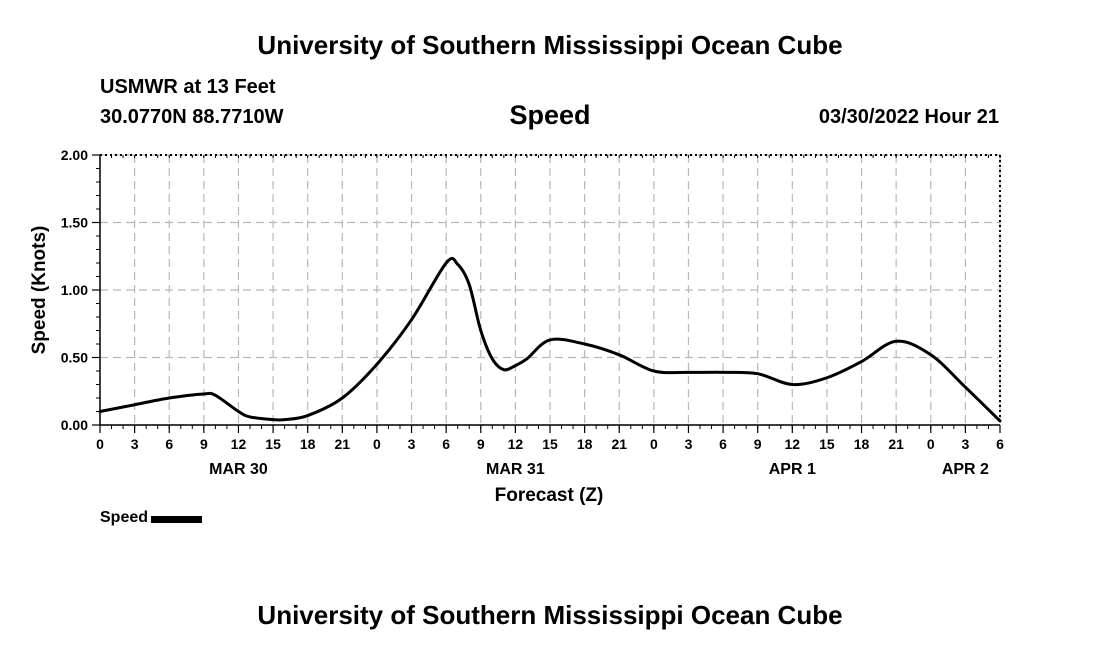 Image resolution: width=1100 pixels, height=650 pixels. Describe the element at coordinates (74, 155) in the screenshot. I see `y-tick-label: 2.00` at that location.